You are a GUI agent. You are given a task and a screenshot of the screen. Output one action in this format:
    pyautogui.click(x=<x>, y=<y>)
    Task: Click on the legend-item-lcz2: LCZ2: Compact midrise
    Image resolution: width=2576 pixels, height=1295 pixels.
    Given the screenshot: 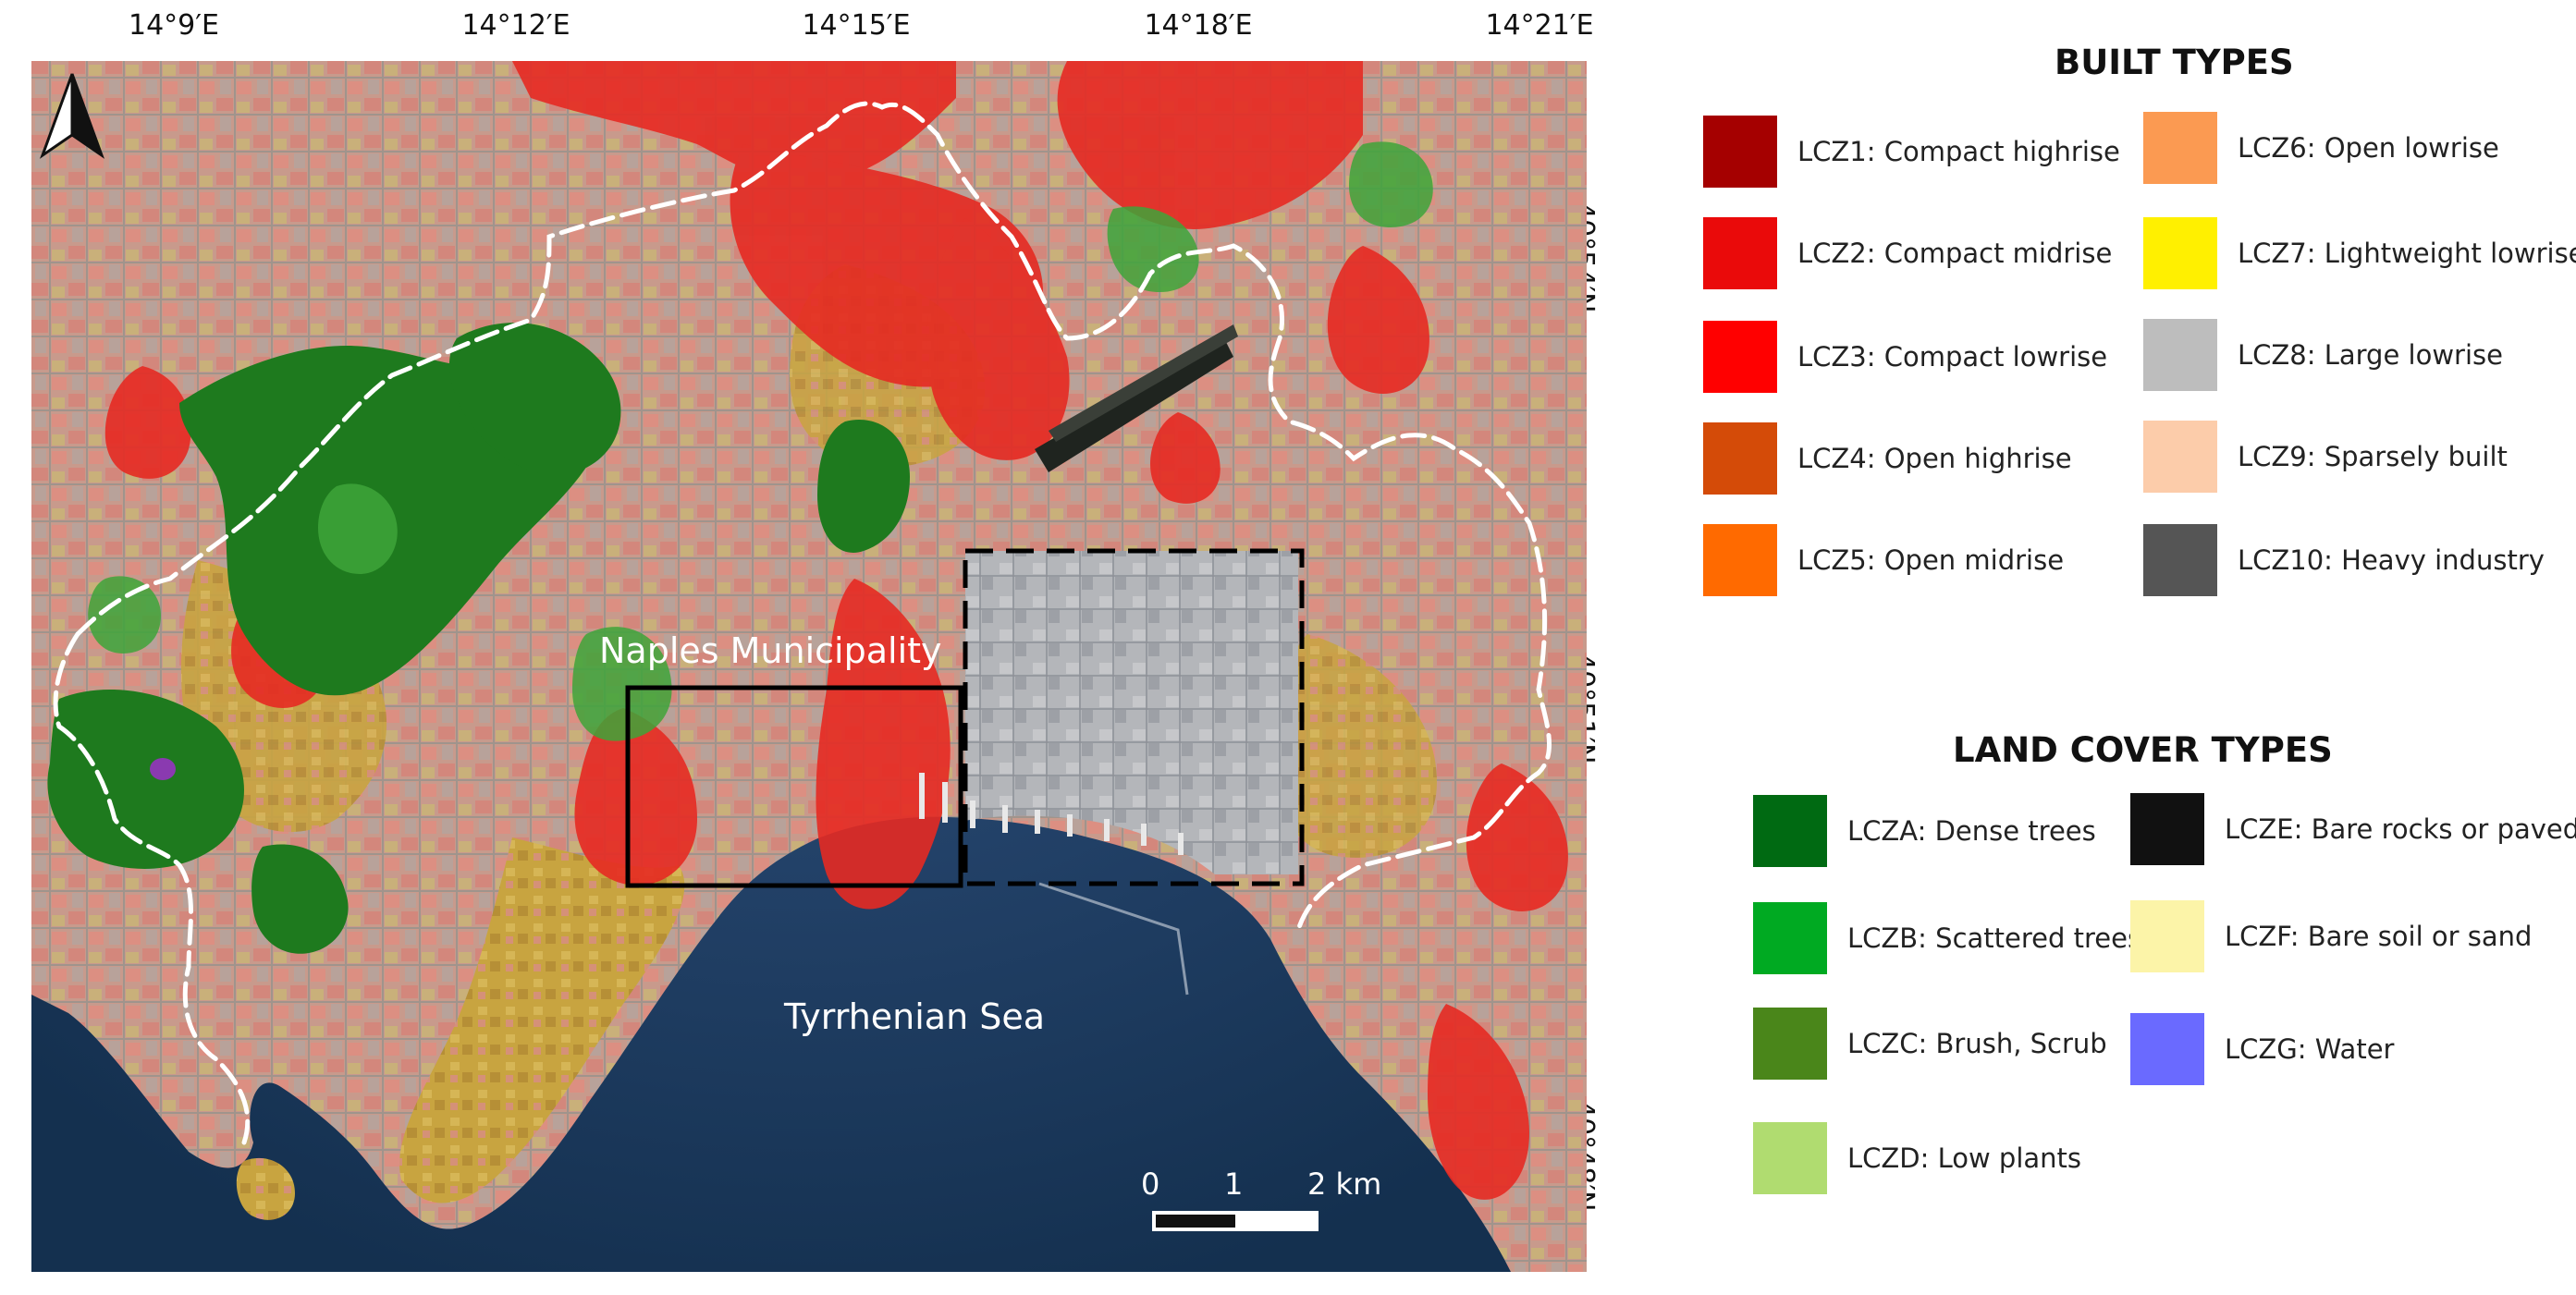 What is the action you would take?
    pyautogui.click(x=1908, y=253)
    